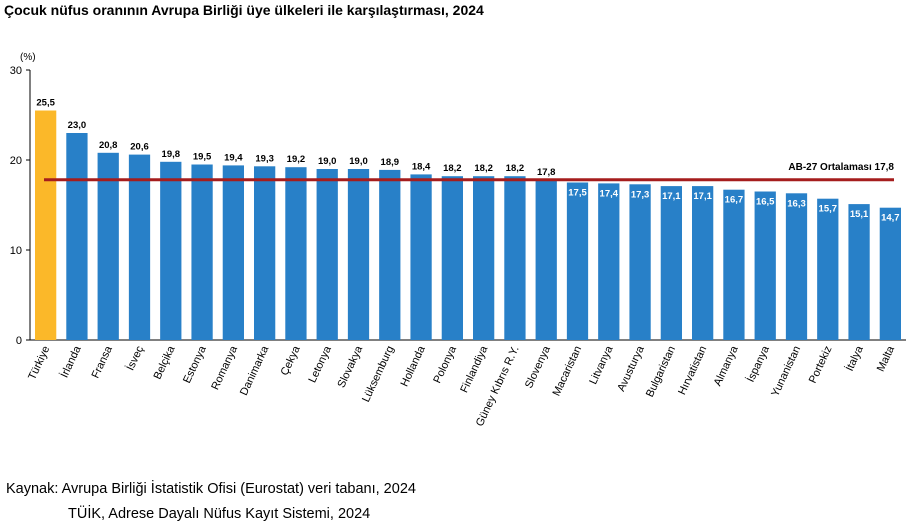 This screenshot has height=524, width=911. What do you see at coordinates (414, 365) in the screenshot?
I see `category-label: Hollanda` at bounding box center [414, 365].